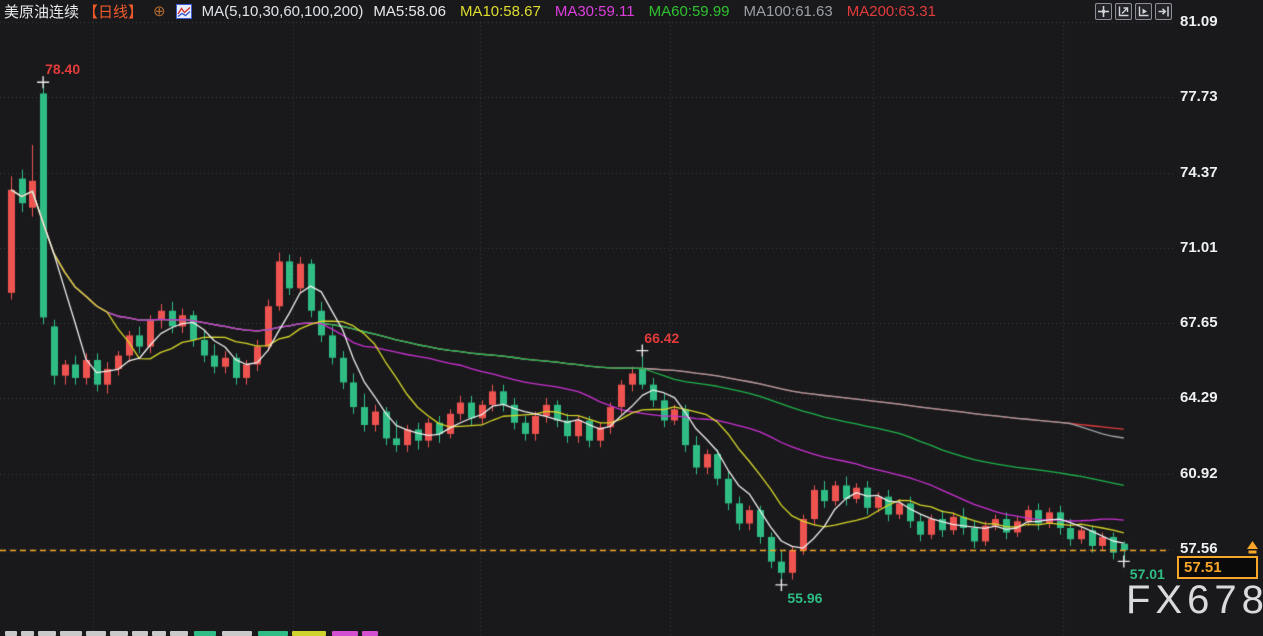 The width and height of the screenshot is (1263, 636). What do you see at coordinates (1199, 97) in the screenshot?
I see `axis-tick-label: 77.73` at bounding box center [1199, 97].